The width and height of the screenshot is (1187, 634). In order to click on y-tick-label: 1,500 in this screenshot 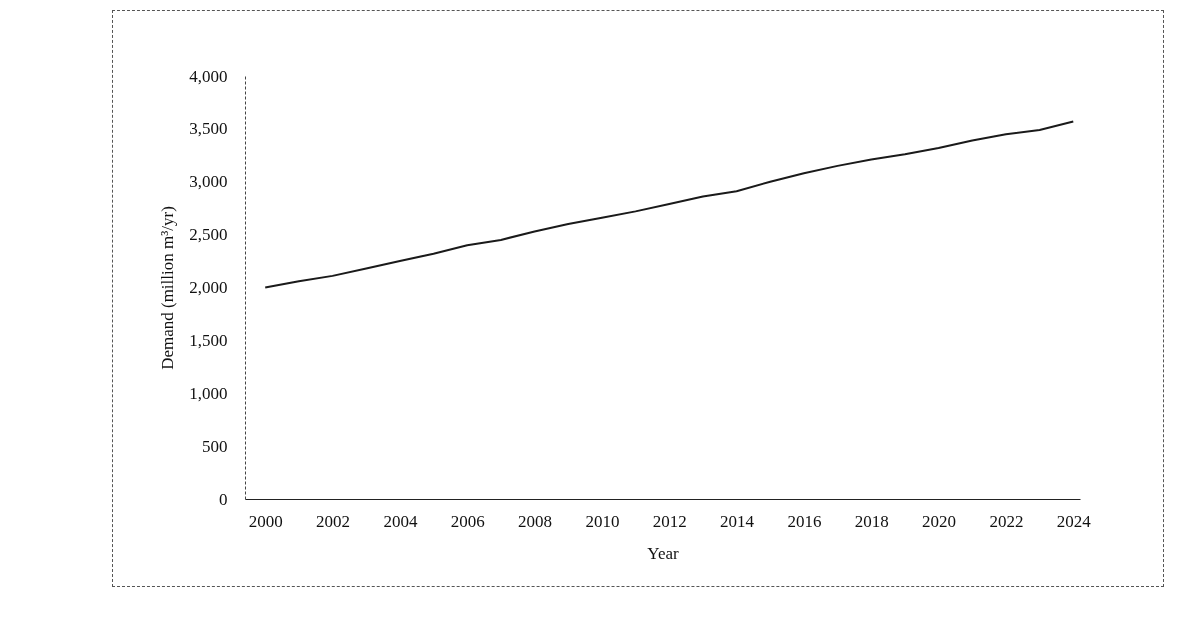, I will do `click(208, 340)`.